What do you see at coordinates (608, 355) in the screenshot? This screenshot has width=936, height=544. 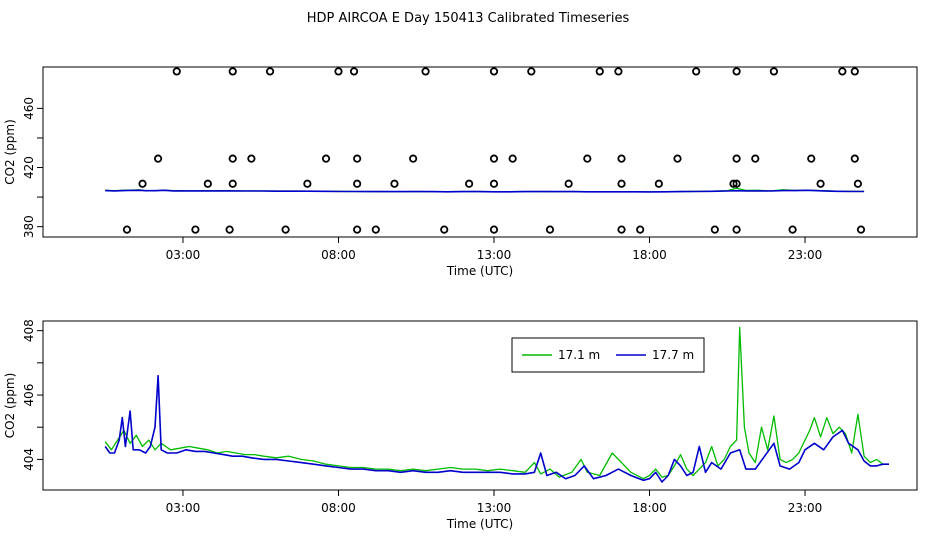 I see `legend: 17.1 m 17.7 m` at bounding box center [608, 355].